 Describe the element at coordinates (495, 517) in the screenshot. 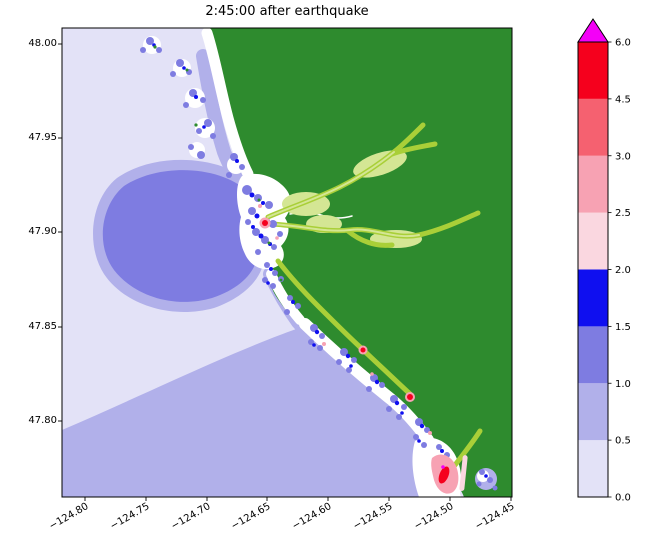

I see `x-tick-label: −124.45` at that location.